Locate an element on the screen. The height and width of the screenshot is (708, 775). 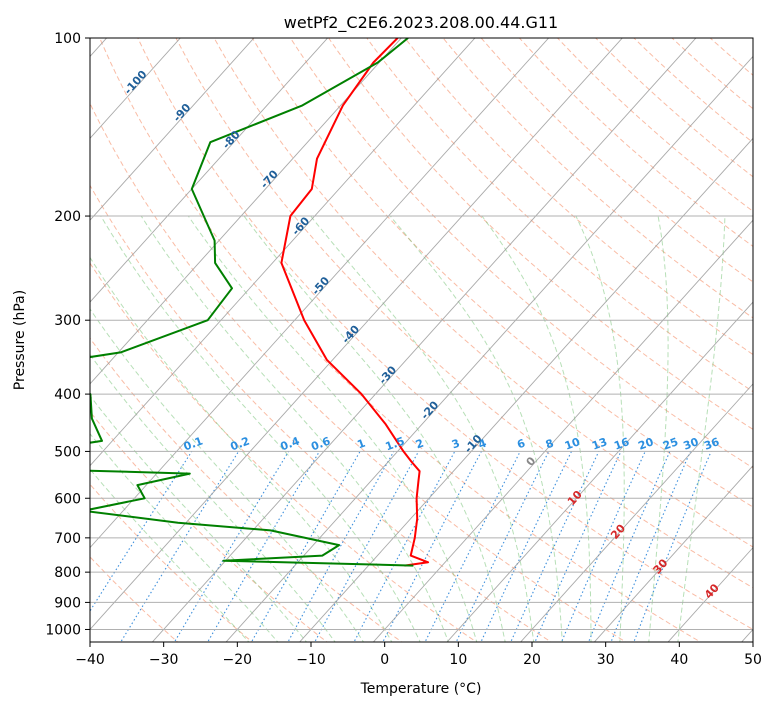
isotherm-label: 30 is located at coordinates (661, 566).